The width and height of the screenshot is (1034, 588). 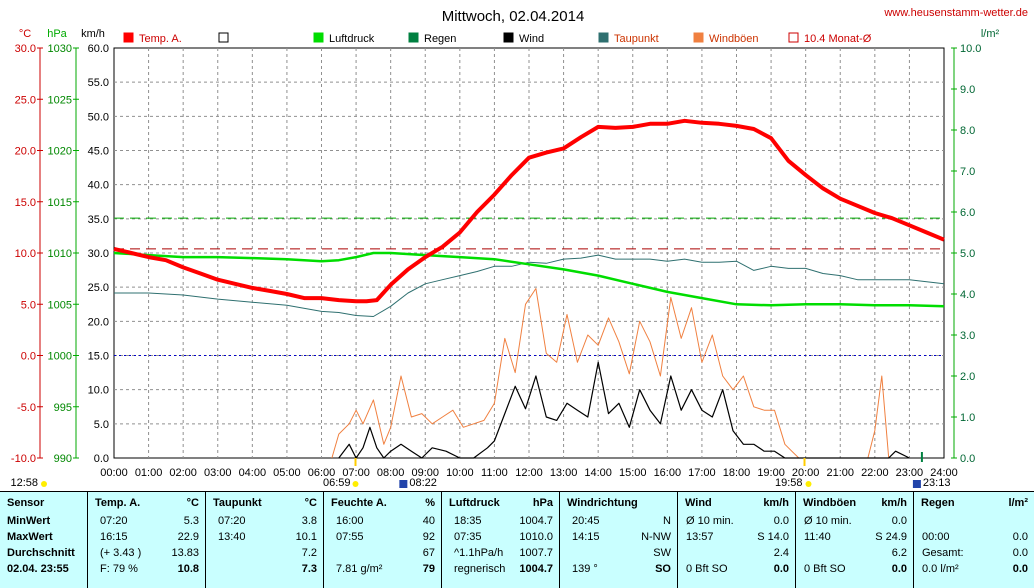 What do you see at coordinates (974, 503) in the screenshot?
I see `table-header: Regen l/m²` at bounding box center [974, 503].